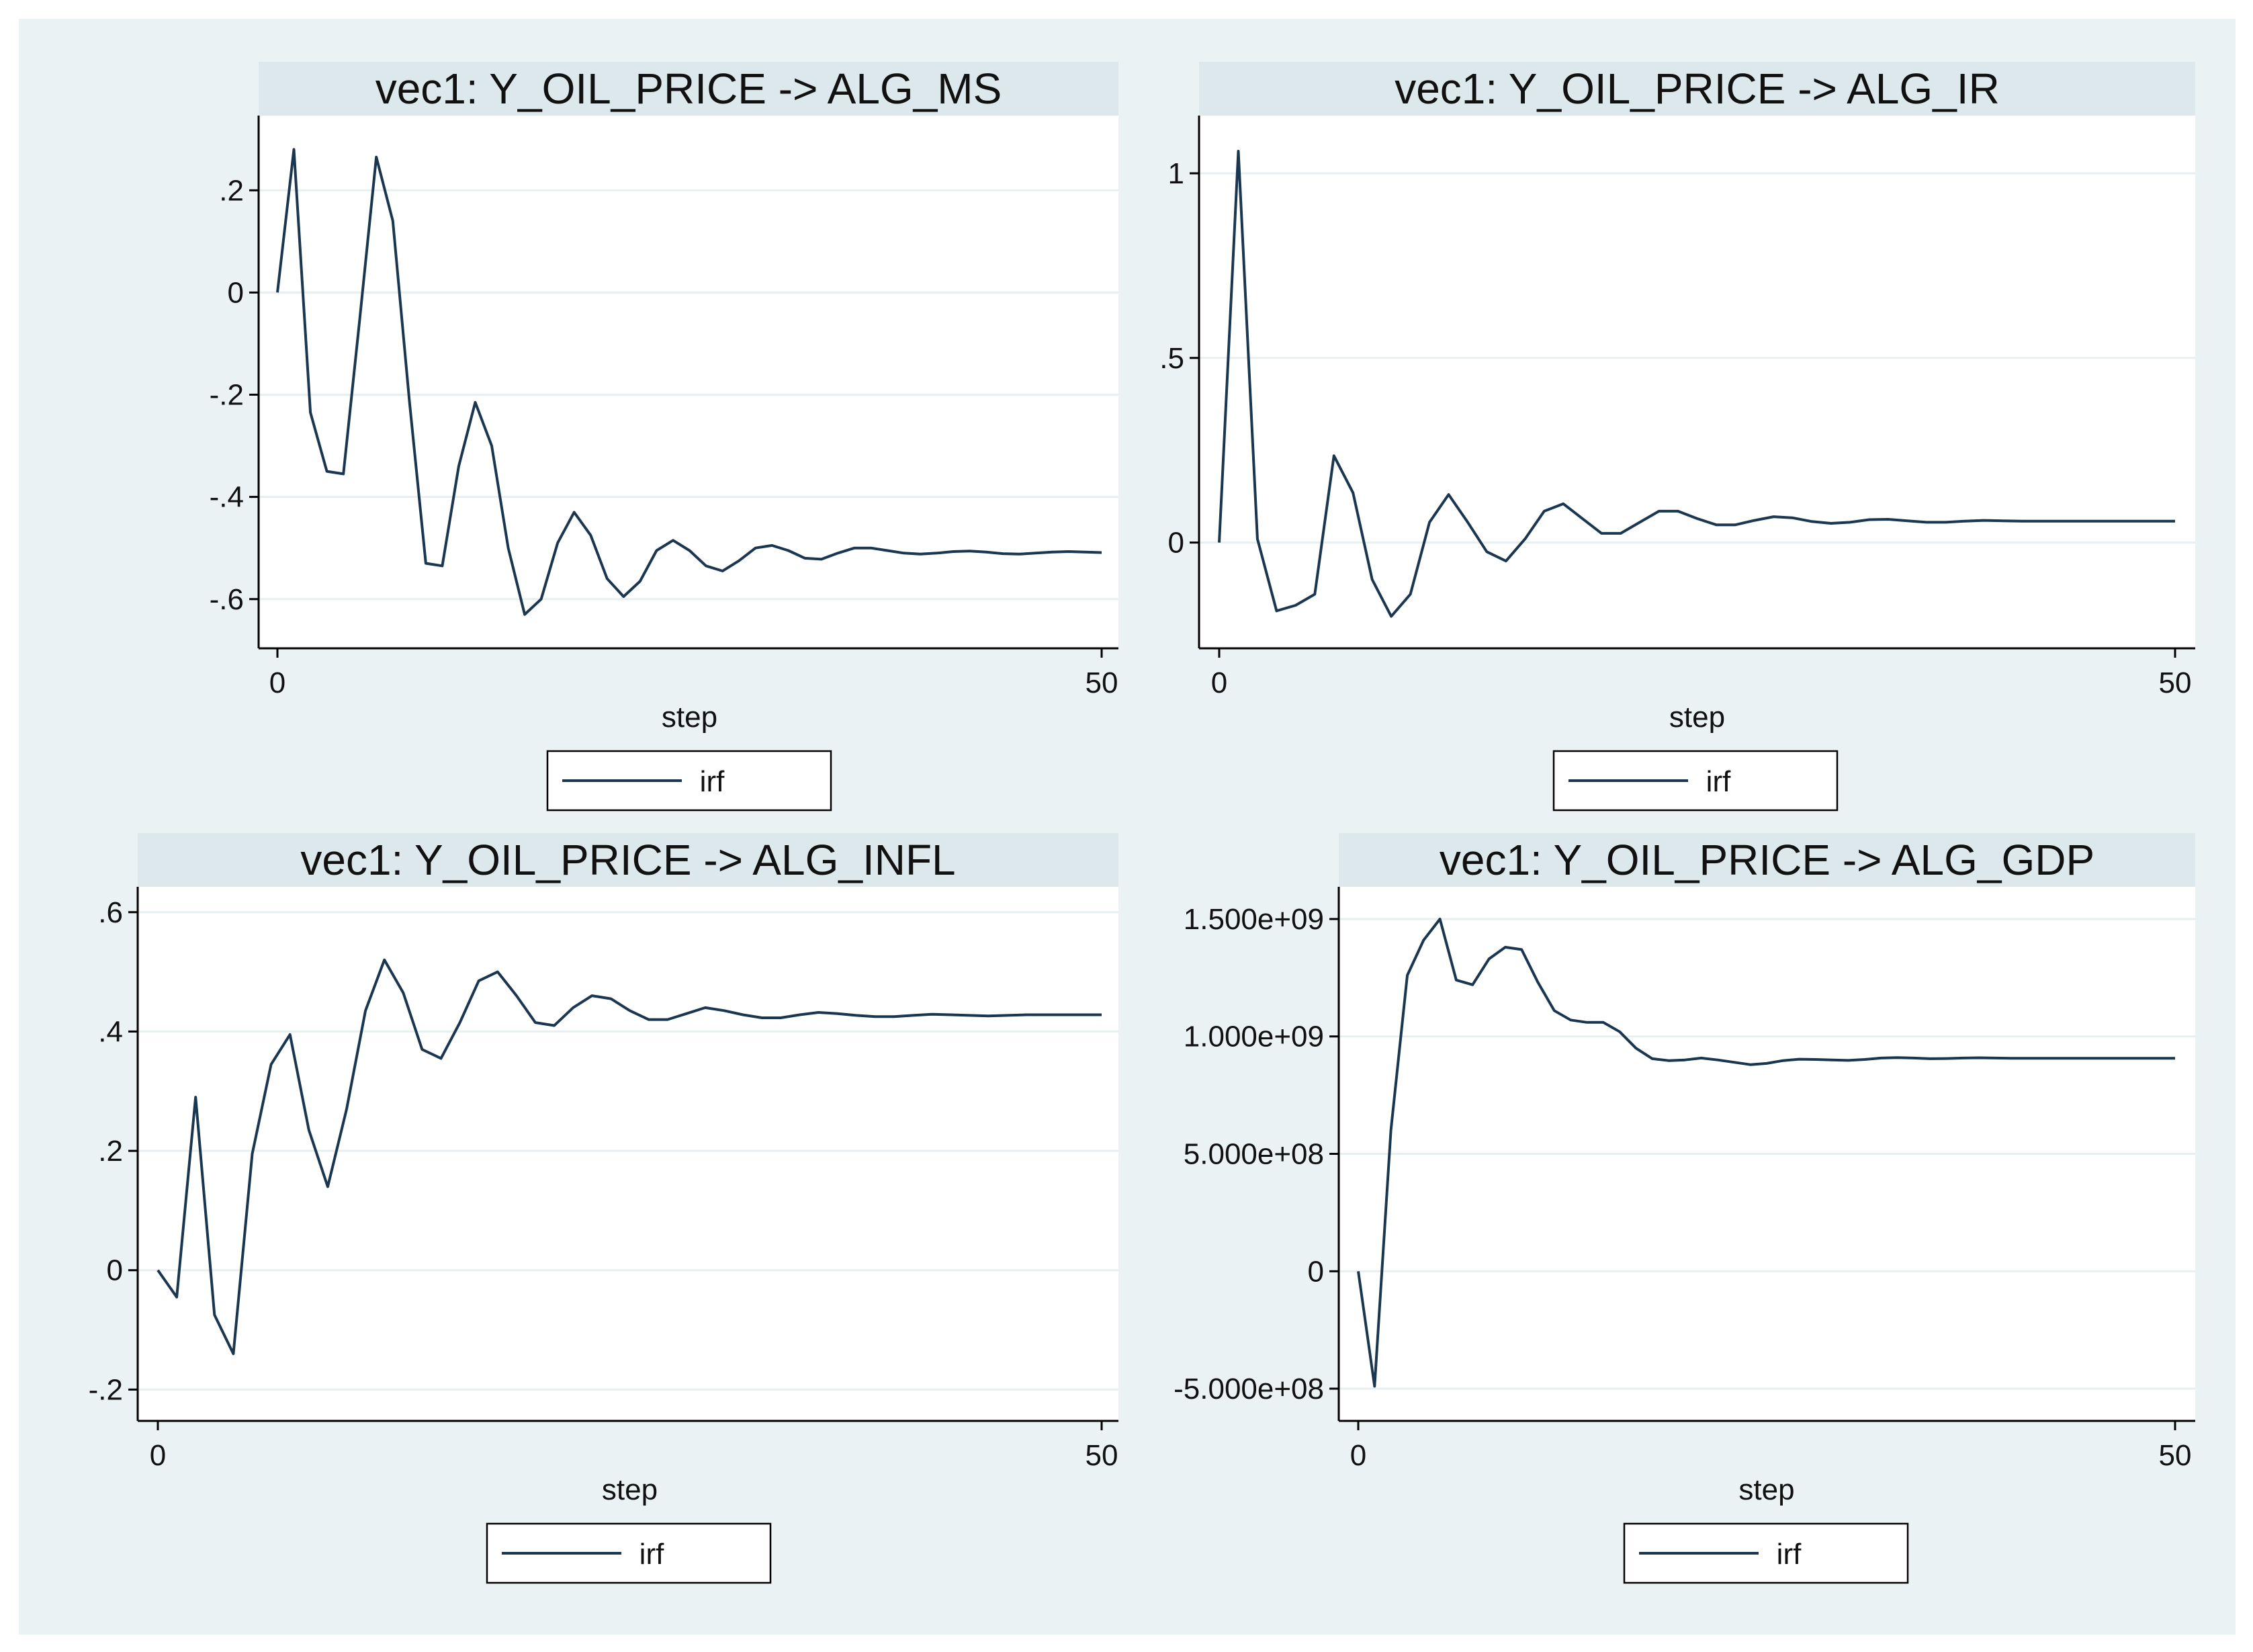 Image resolution: width=2253 pixels, height=1652 pixels. I want to click on y-tick-label: .5, so click(1172, 358).